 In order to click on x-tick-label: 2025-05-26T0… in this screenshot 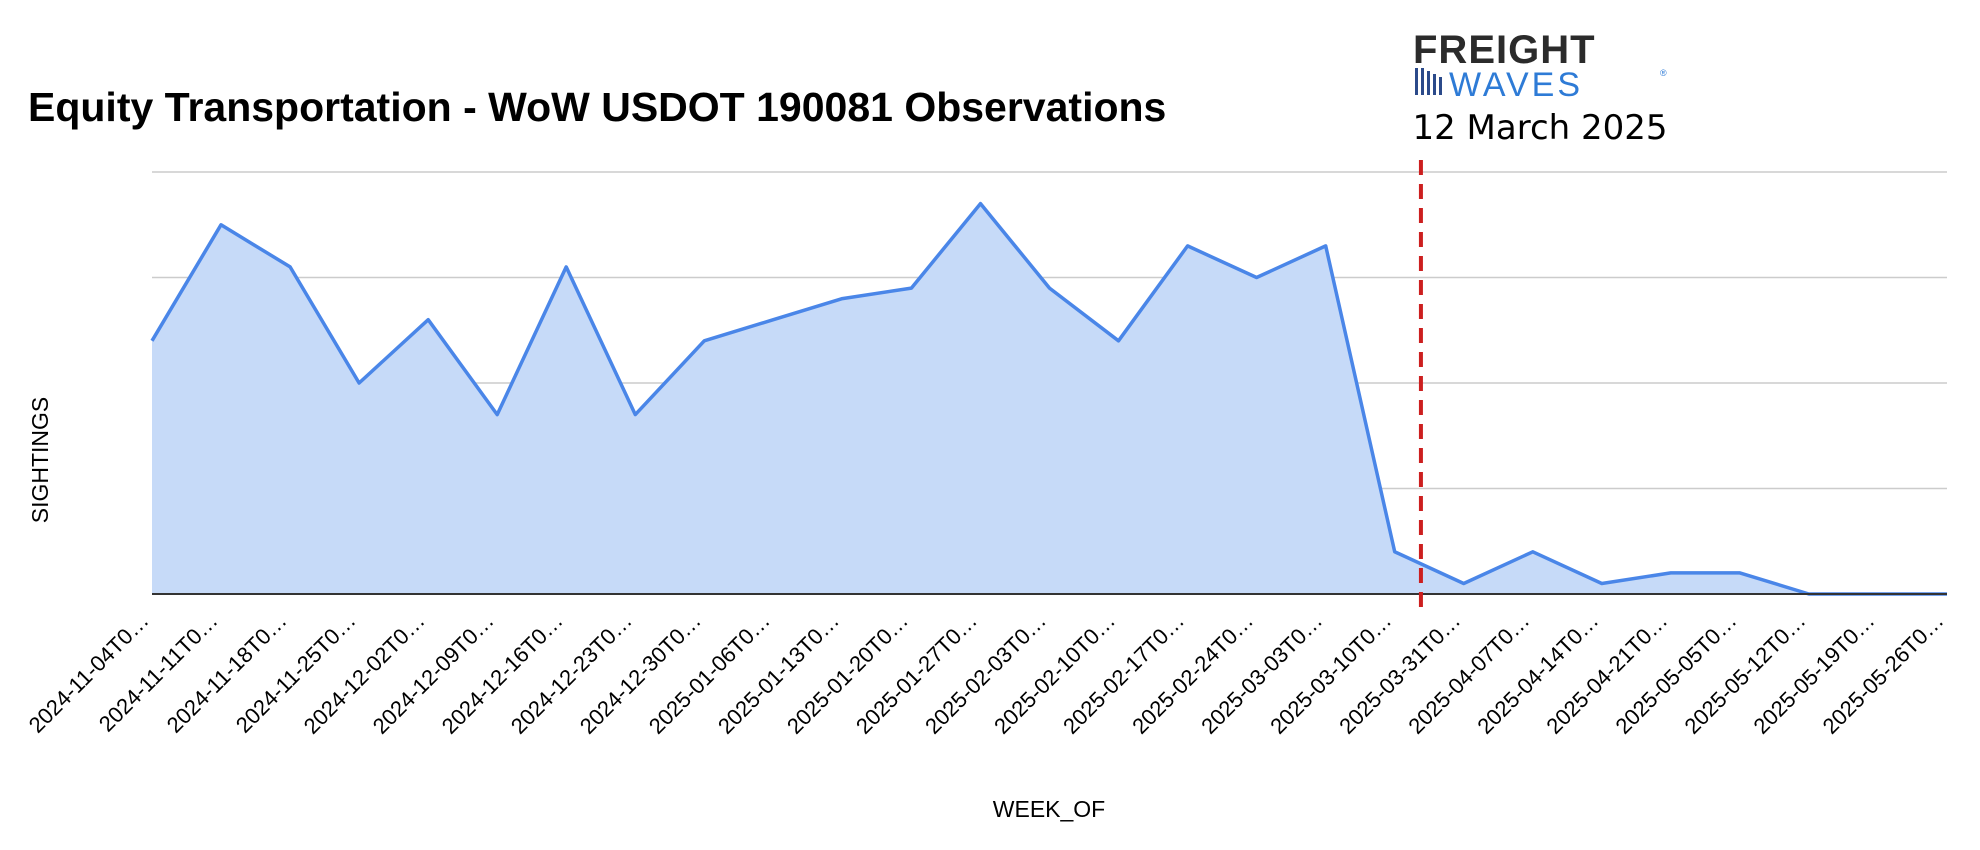, I will do `click(1883, 673)`.